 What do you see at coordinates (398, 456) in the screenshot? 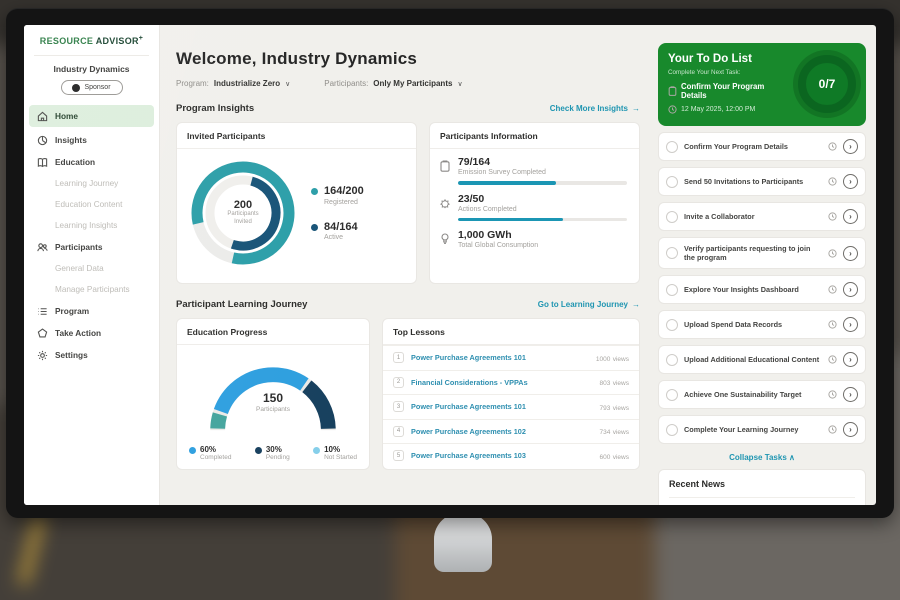
I see `rank-badge: 5` at bounding box center [398, 456].